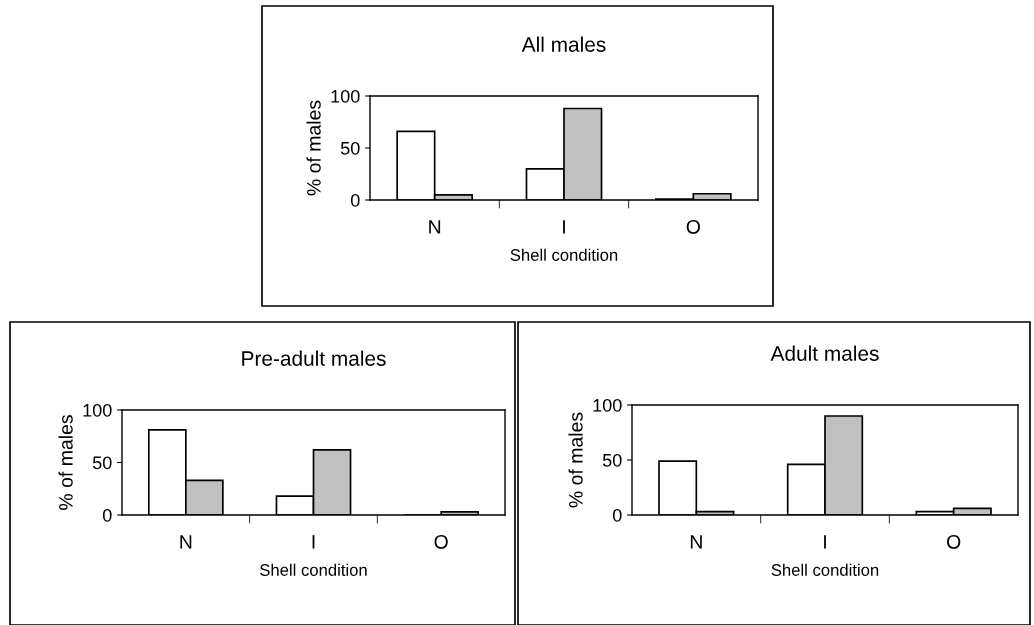 This screenshot has height=625, width=1034. What do you see at coordinates (824, 353) in the screenshot?
I see `chart-title: Adult males` at bounding box center [824, 353].